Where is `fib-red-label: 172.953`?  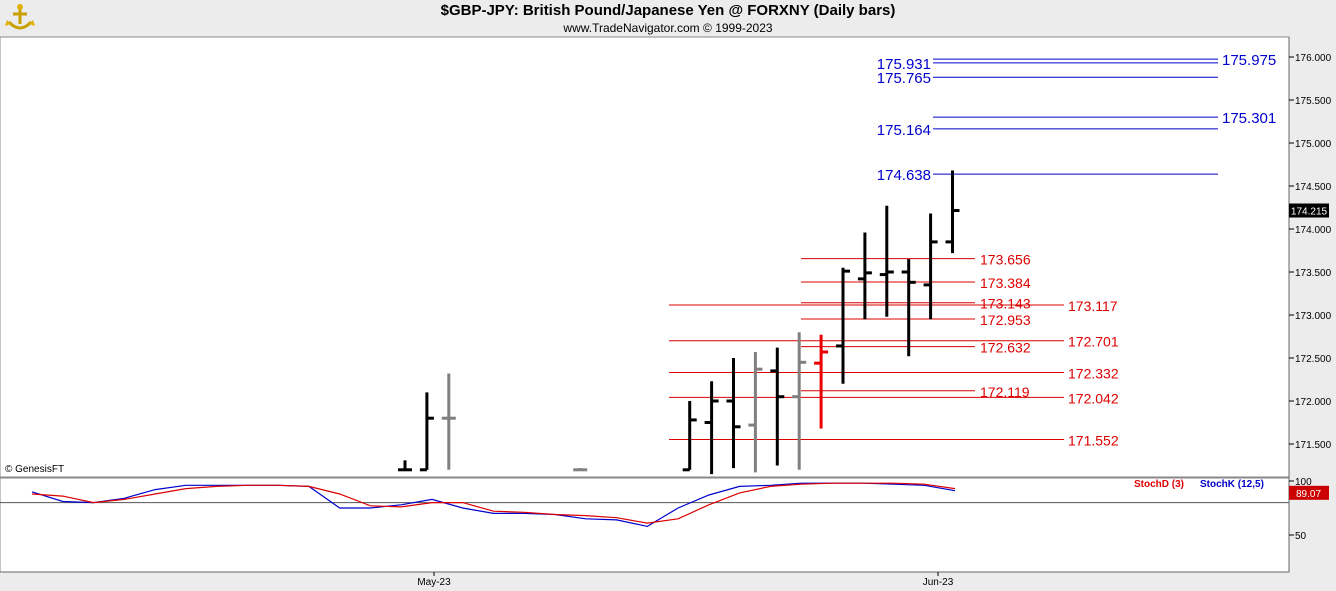 fib-red-label: 172.953 is located at coordinates (1005, 320).